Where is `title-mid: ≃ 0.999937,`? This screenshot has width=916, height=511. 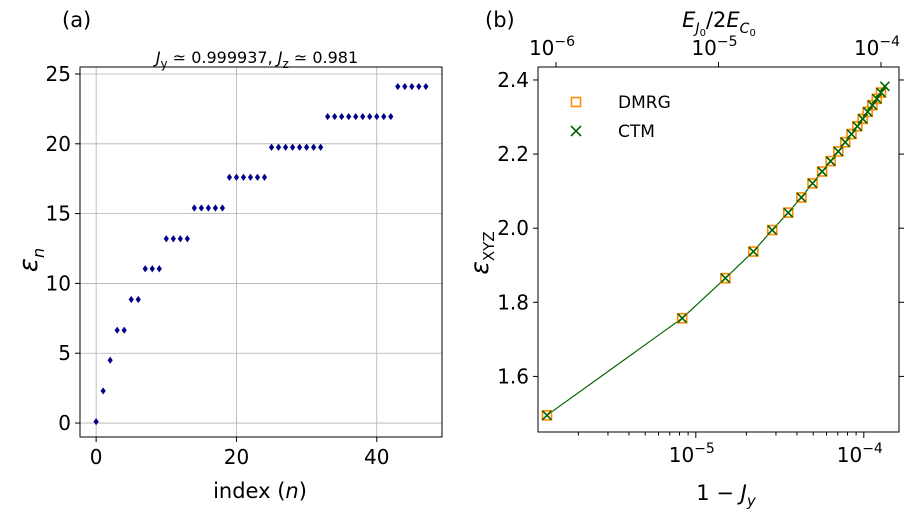
title-mid: ≃ 0.999937, is located at coordinates (223, 57).